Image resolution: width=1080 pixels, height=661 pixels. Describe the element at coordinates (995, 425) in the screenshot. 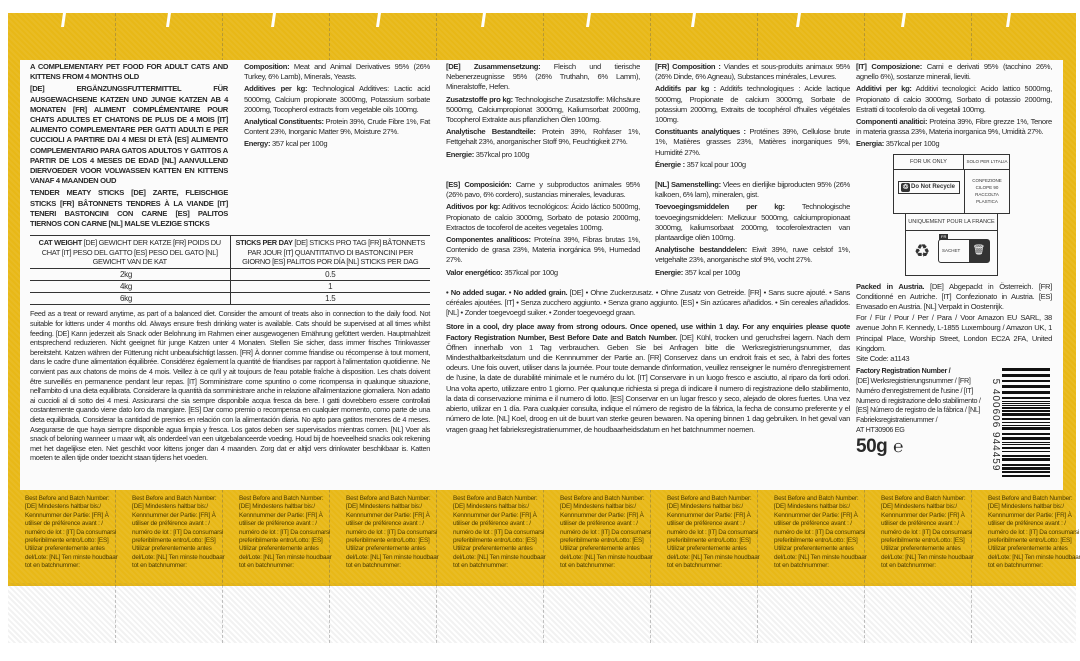

I see `barcode-digits: 5 400606 944459` at that location.